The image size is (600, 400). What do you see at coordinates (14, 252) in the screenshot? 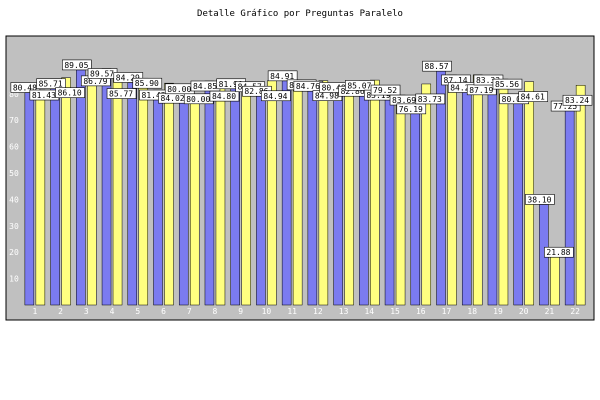
I see `y-tick-label: 20` at bounding box center [14, 252].